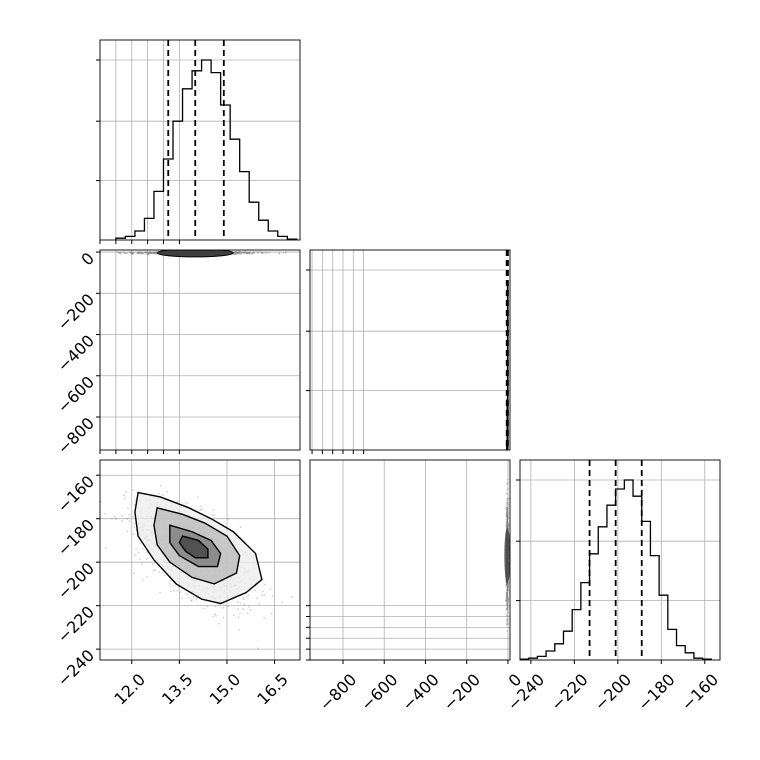 This screenshot has height=760, width=760. What do you see at coordinates (75, 394) in the screenshot?
I see `y-tick-label: −600` at bounding box center [75, 394].